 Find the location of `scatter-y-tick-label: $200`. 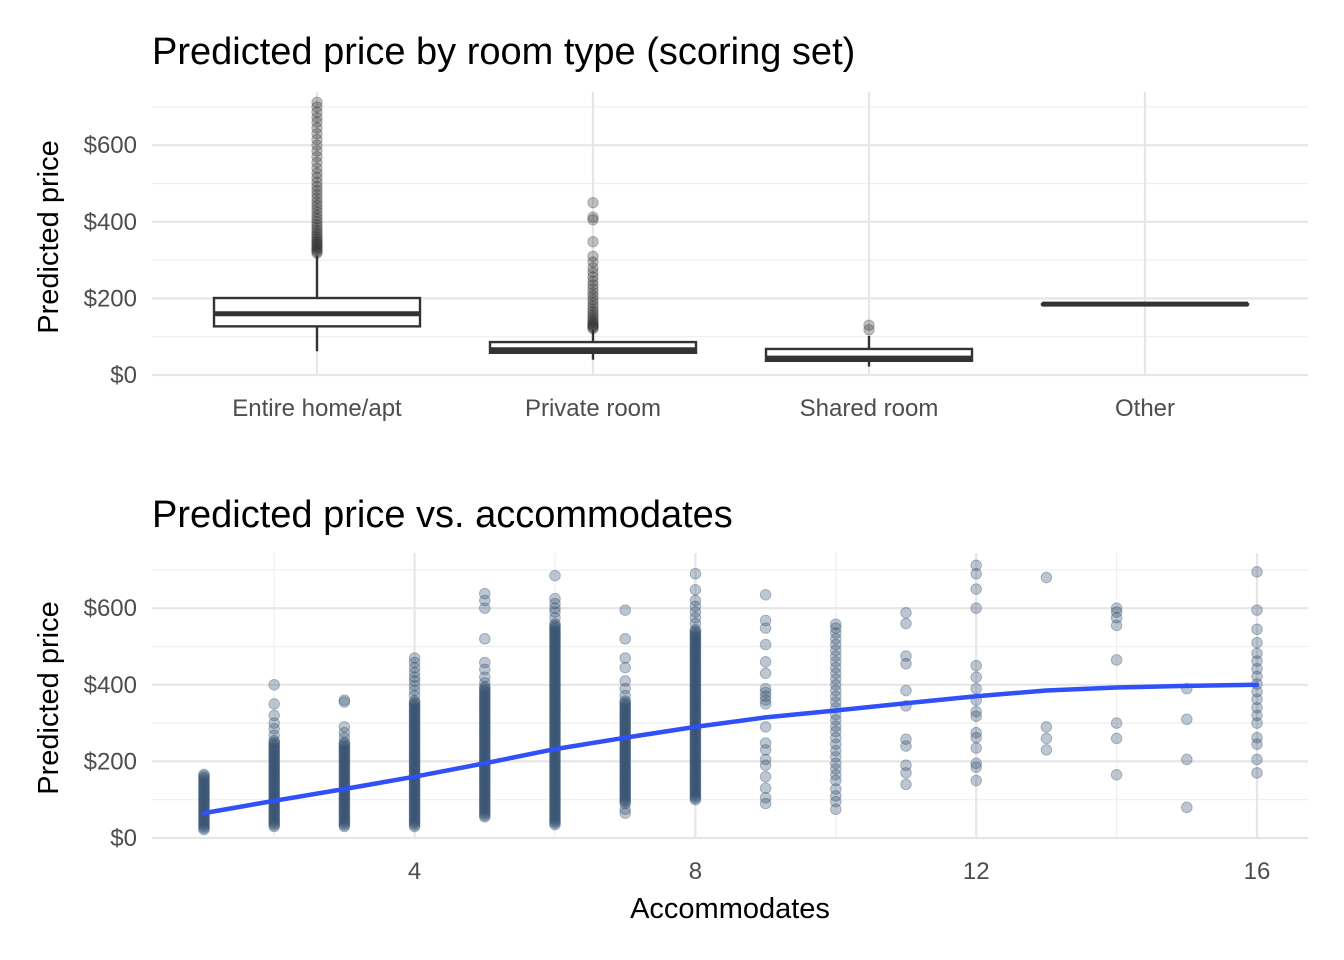

scatter-y-tick-label: $200 is located at coordinates (110, 761).